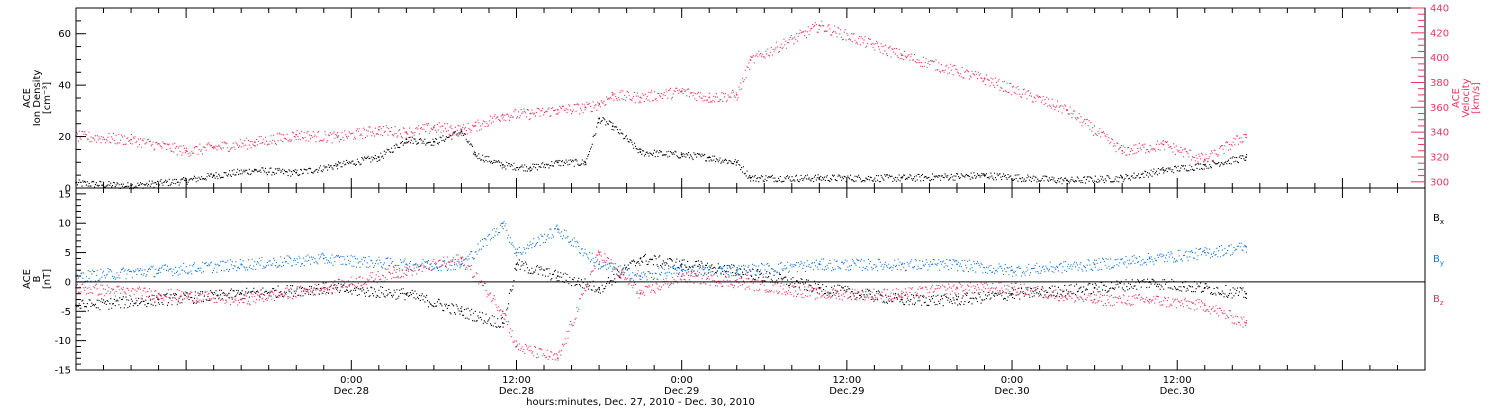  I want to click on velocity-axis-title-line-1: Velocity, so click(1466, 97).